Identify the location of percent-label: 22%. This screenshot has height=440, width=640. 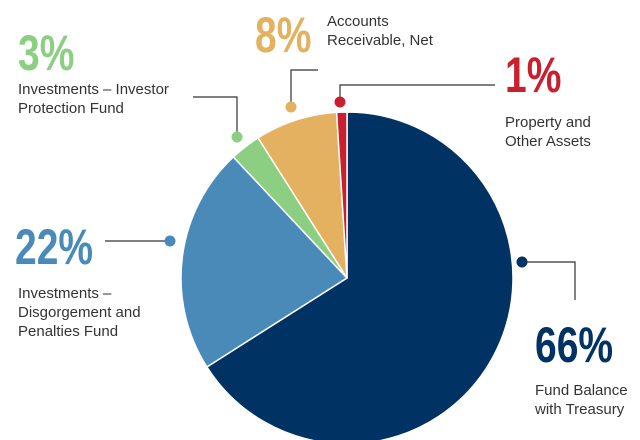
(54, 247).